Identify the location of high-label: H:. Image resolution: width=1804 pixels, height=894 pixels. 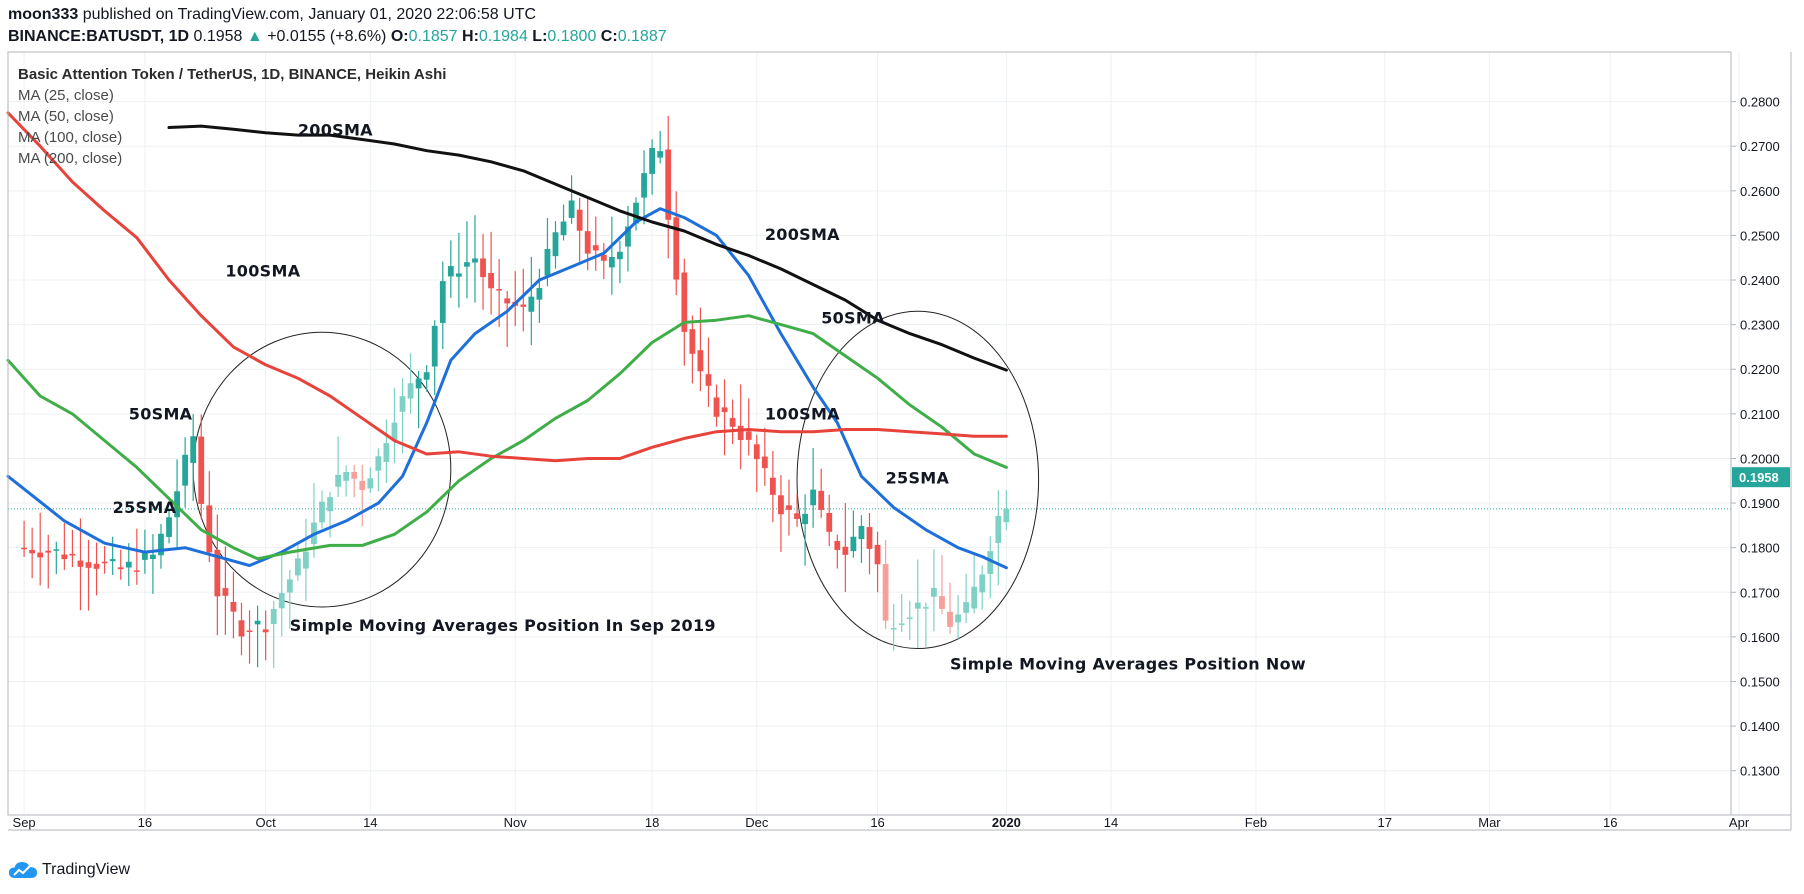
(470, 36).